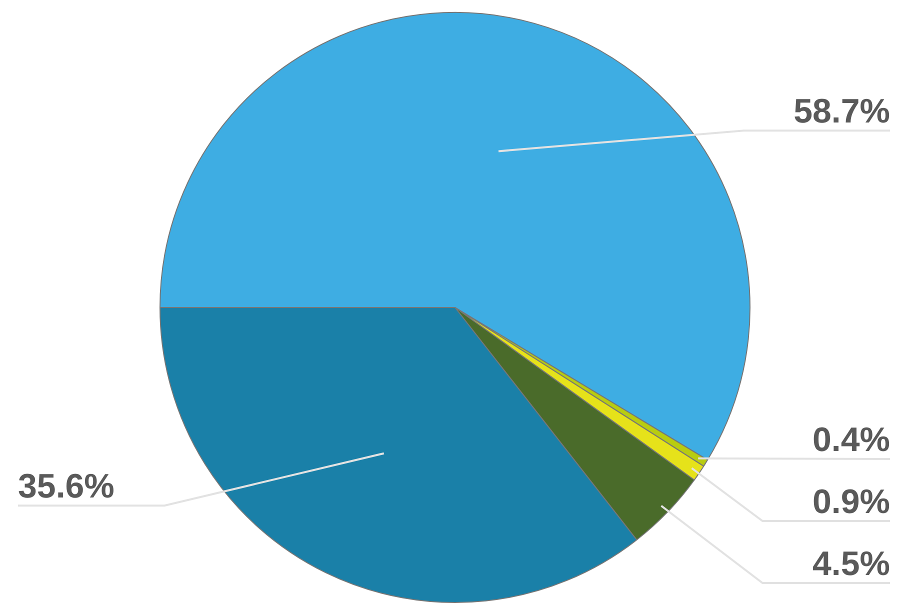 The width and height of the screenshot is (910, 615). I want to click on data-label: 0.4%, so click(851, 440).